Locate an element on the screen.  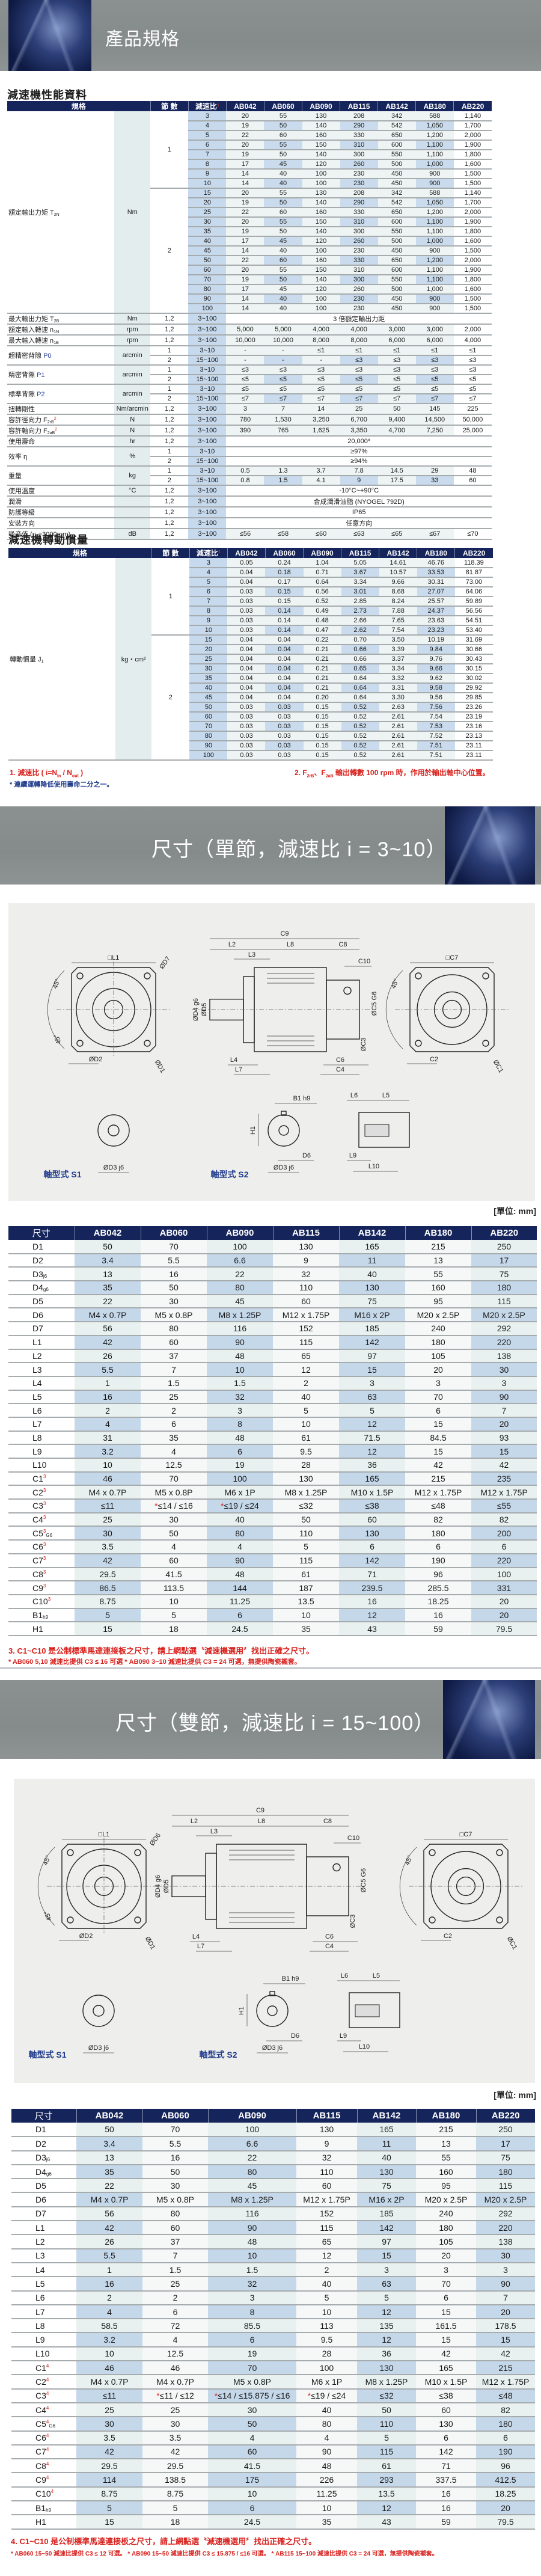
label-code: P2 is located at coordinates (41, 394).